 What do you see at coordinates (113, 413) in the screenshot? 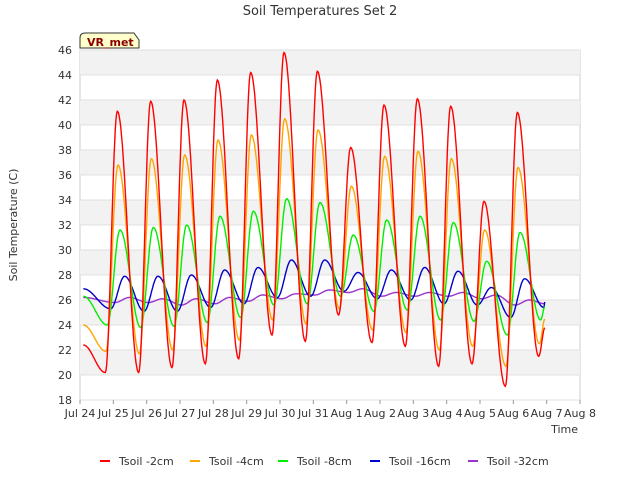
I see `x-tick-label: Jul 25` at bounding box center [113, 413].